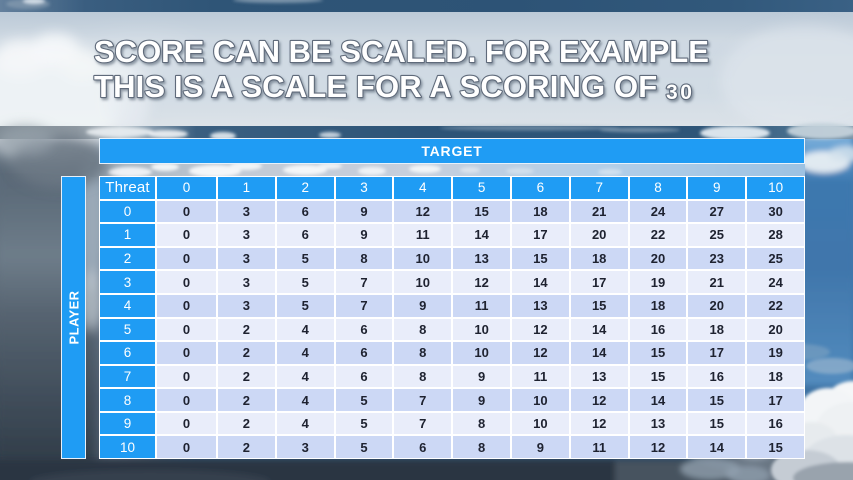  Describe the element at coordinates (375, 86) in the screenshot. I see `svg-text:THIS IS A SCALE FOR A SCORING: THIS IS A SCALE FOR A SCORING OF` at that location.